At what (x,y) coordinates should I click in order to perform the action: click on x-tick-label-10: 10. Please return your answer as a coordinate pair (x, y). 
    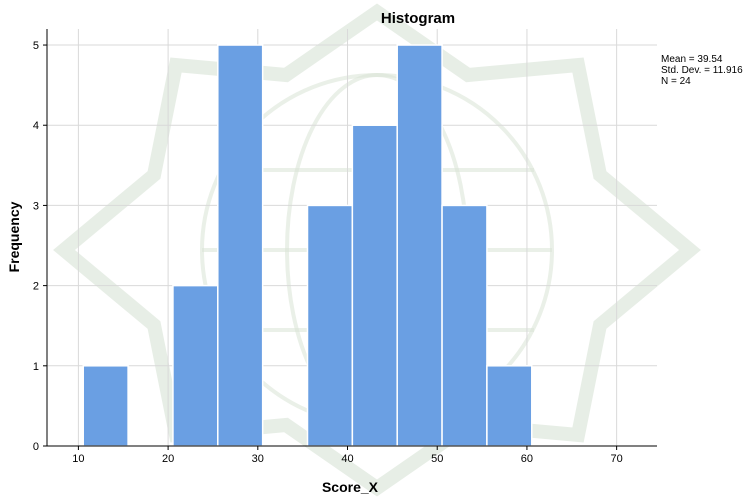
    Looking at the image, I should click on (78, 459).